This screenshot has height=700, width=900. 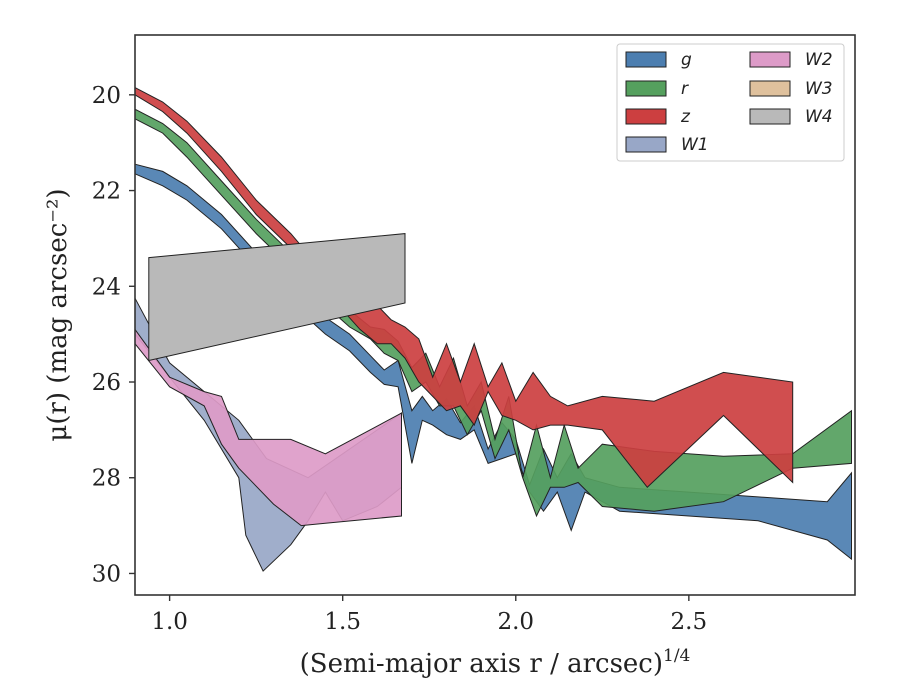 What do you see at coordinates (646, 88) in the screenshot?
I see `legend-swatch-r` at bounding box center [646, 88].